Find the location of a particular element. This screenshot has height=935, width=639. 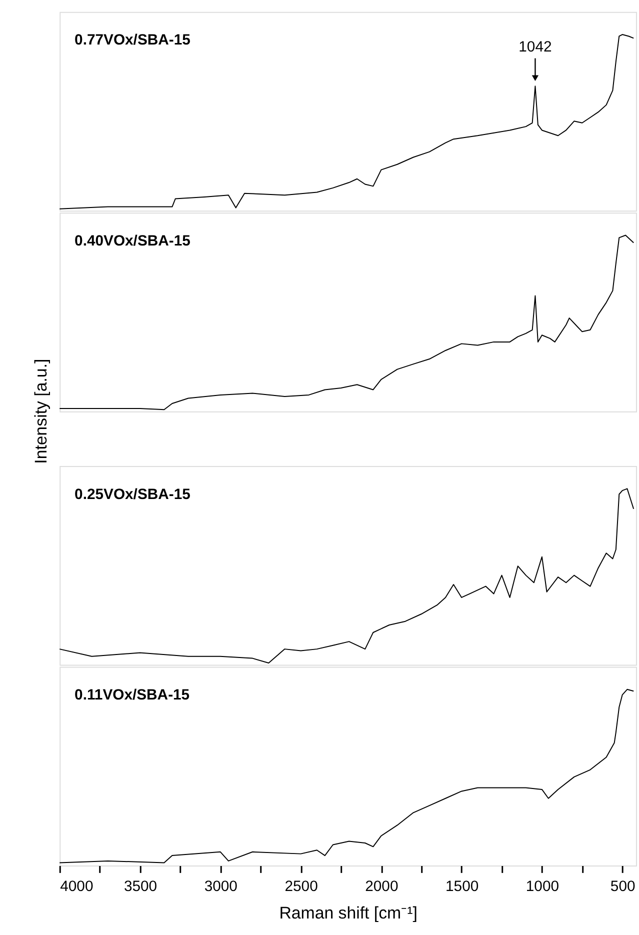

x-tick-label: 2500 is located at coordinates (301, 886).